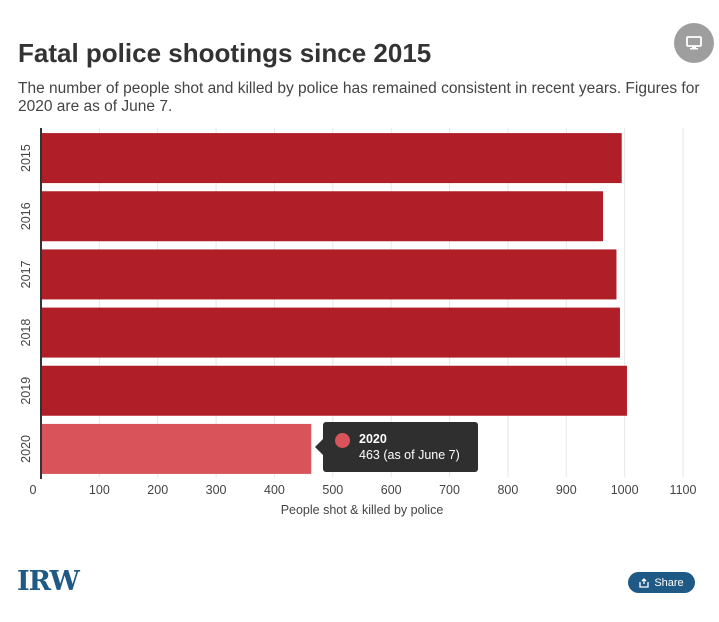 The image size is (719, 622). I want to click on share-icon, so click(644, 582).